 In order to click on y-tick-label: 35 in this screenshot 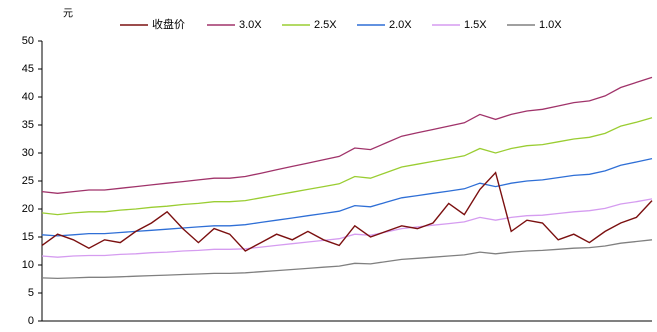, I will do `click(28, 125)`.